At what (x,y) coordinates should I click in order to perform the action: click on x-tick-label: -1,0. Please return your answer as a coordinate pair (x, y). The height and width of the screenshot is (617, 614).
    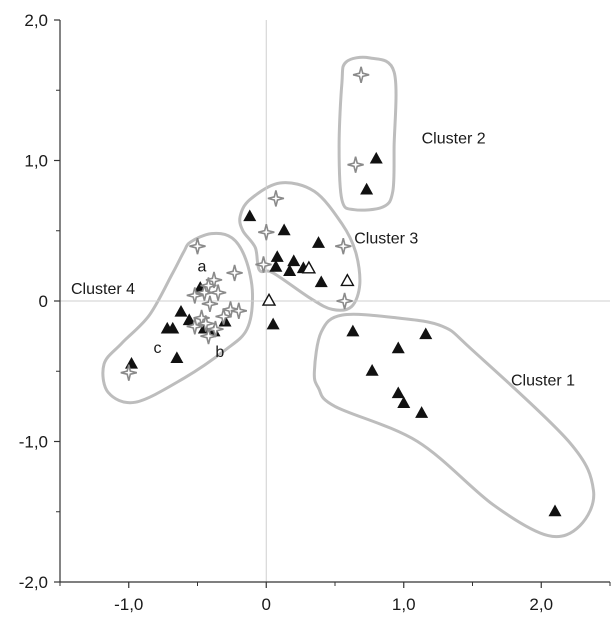
    Looking at the image, I should click on (128, 604).